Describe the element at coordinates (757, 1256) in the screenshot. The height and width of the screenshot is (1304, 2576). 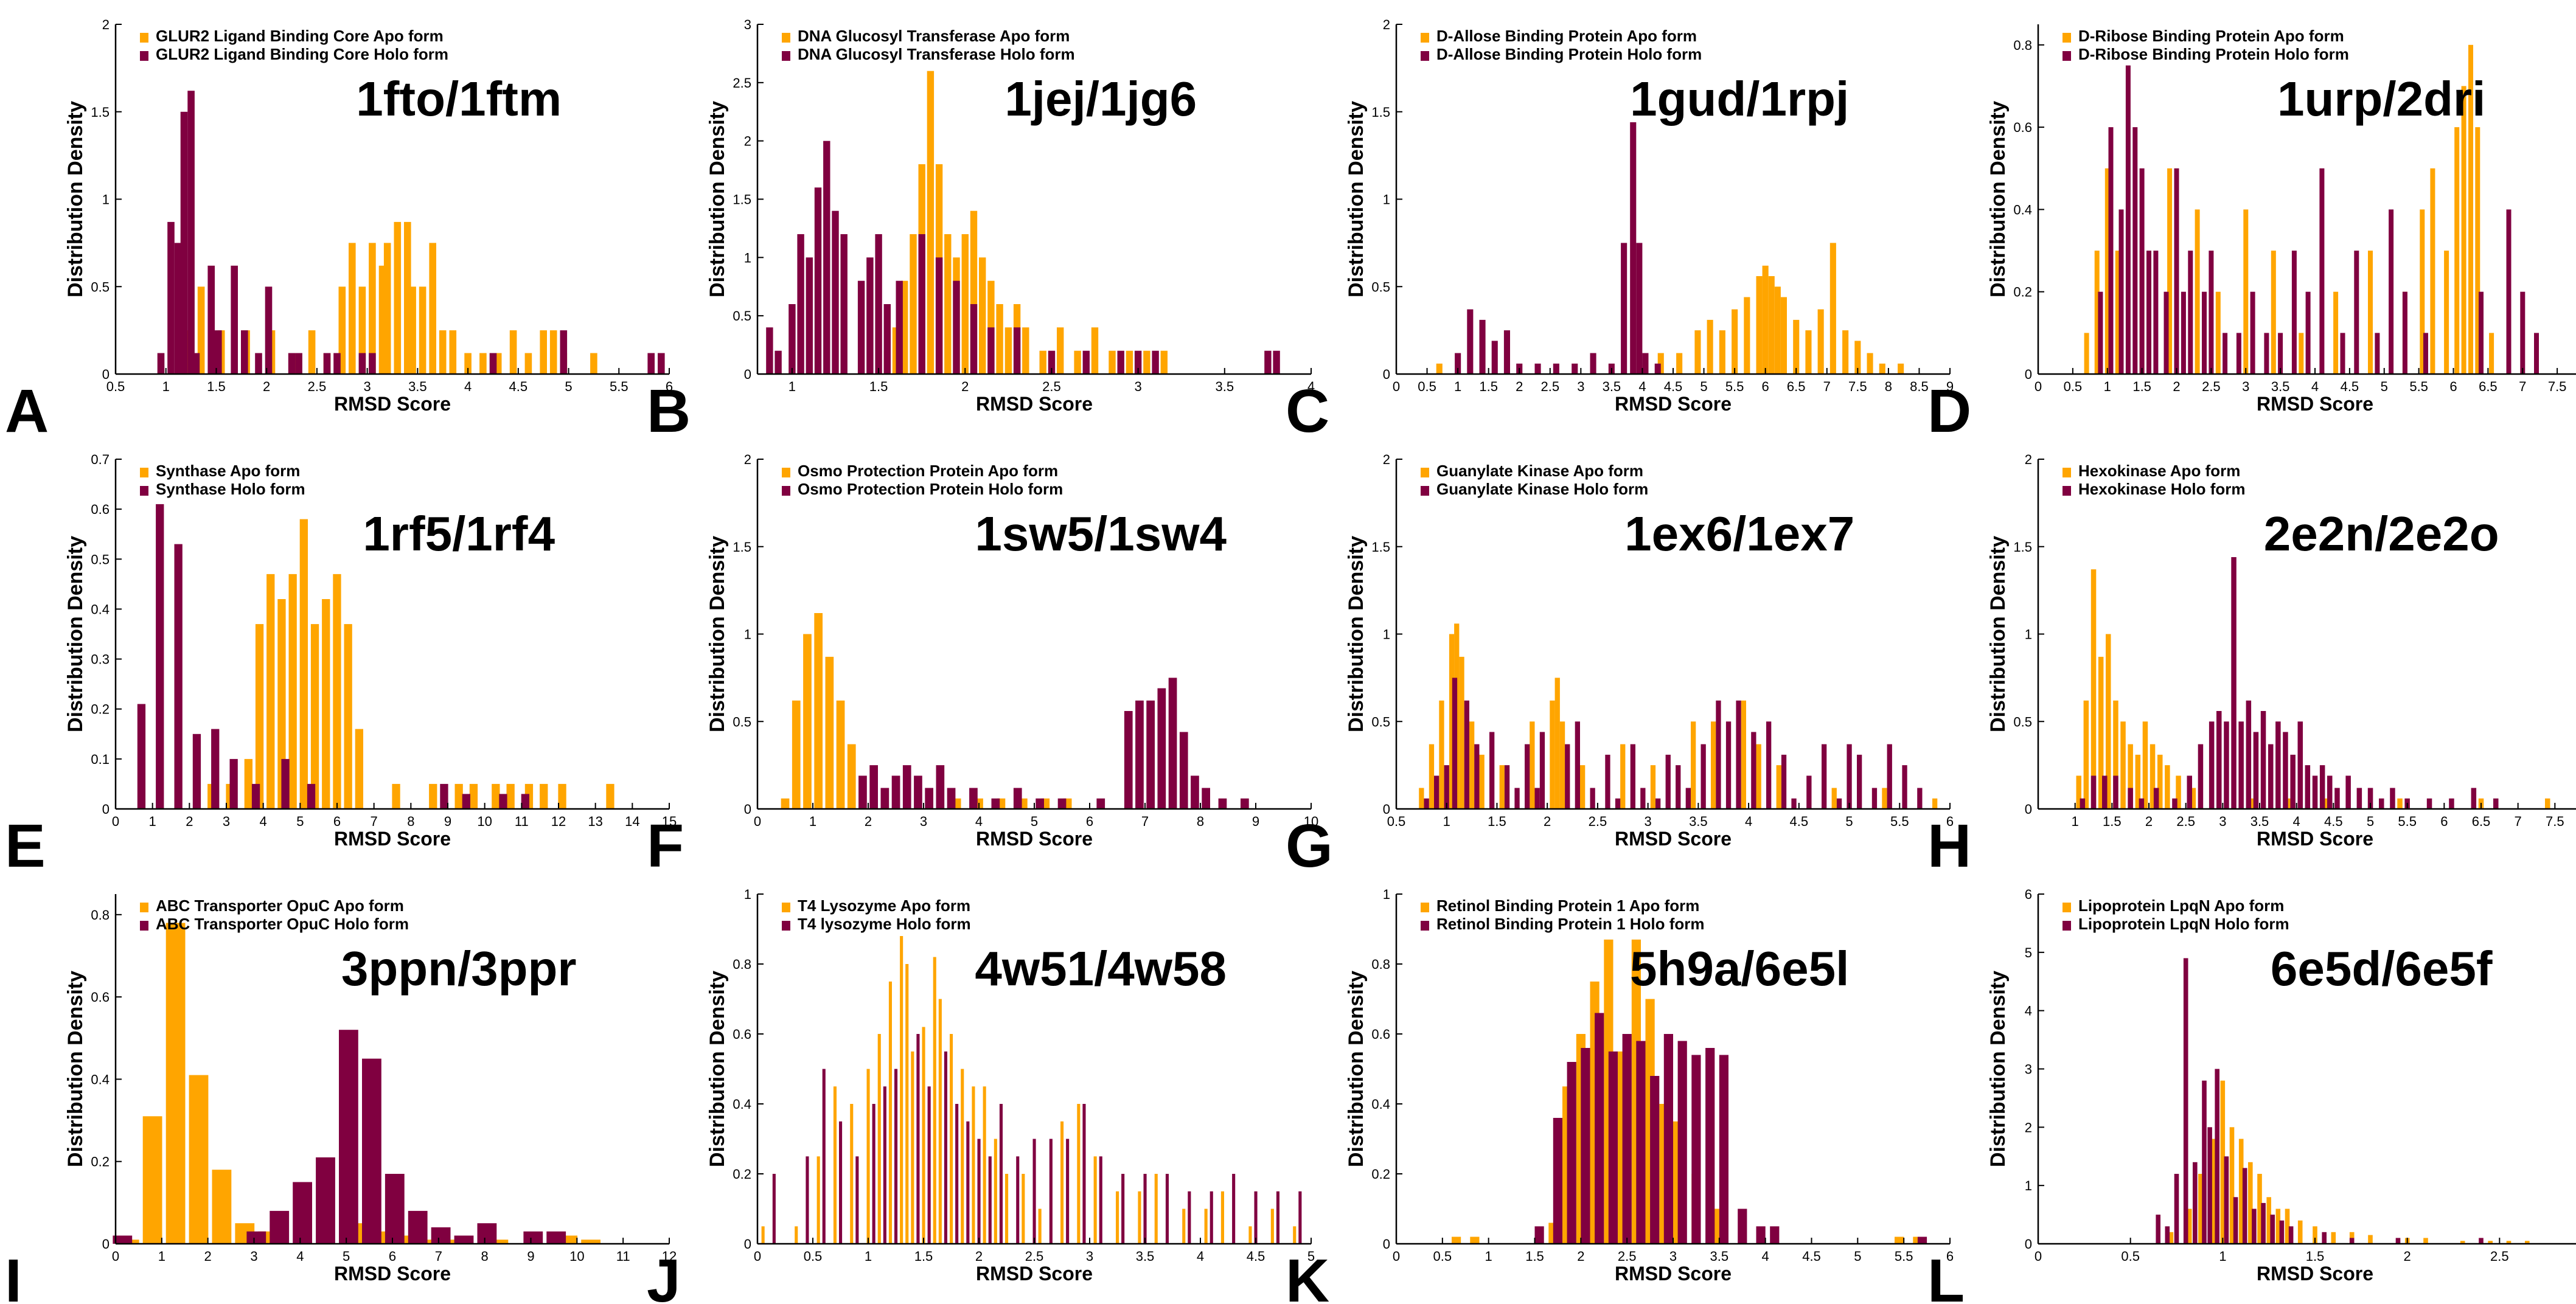
I see `x-tick-label: 0` at that location.